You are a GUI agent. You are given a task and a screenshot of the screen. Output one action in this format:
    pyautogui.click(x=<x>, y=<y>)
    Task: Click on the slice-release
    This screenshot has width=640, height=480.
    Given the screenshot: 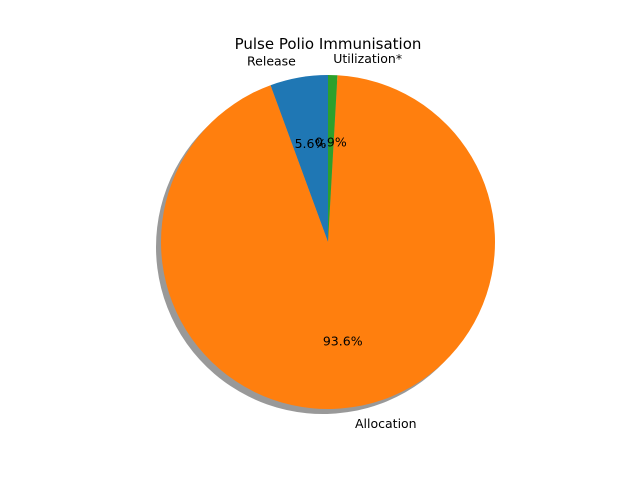 What is the action you would take?
    pyautogui.click(x=299, y=158)
    